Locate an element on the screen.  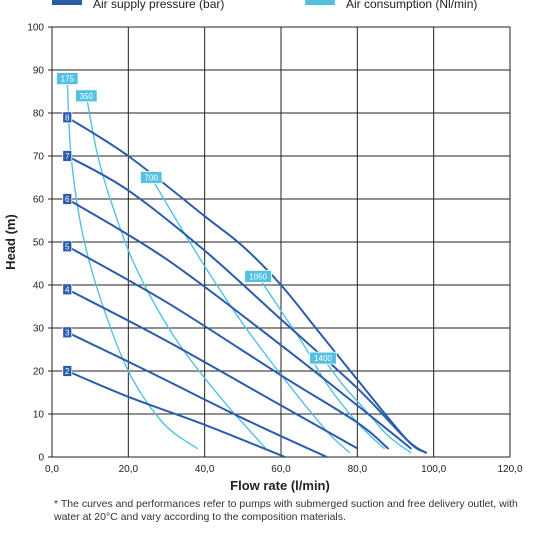
pressure-tag-4: 4 is located at coordinates (67, 289).